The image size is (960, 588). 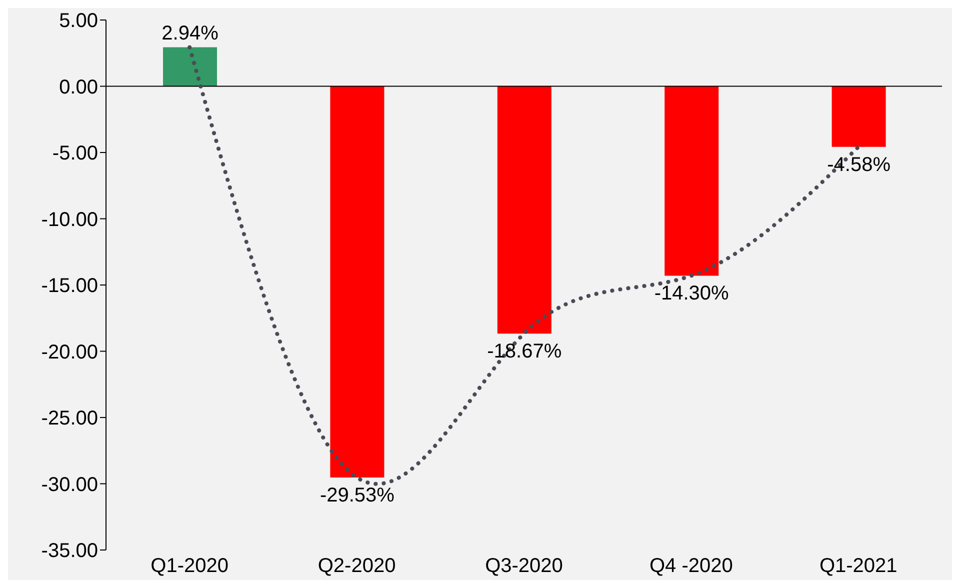 What do you see at coordinates (69, 419) in the screenshot?
I see `y-tick-label: -25.00` at bounding box center [69, 419].